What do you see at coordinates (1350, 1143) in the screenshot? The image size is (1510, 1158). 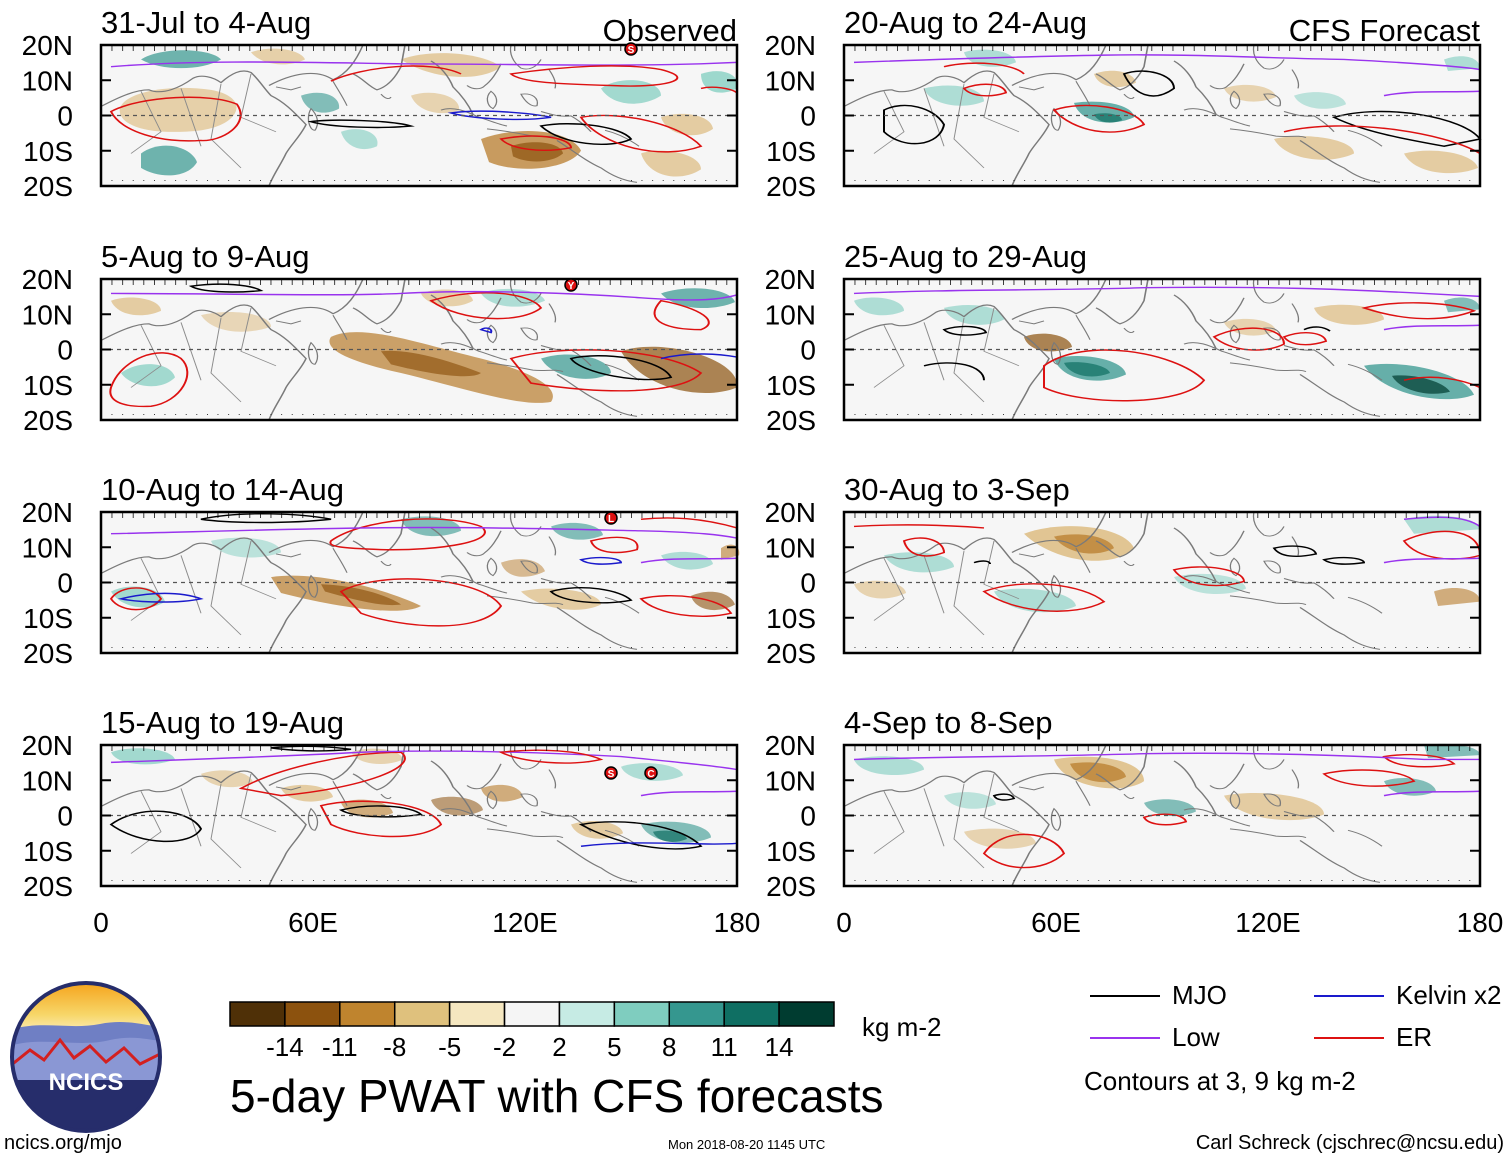 I see `footer-credit: Carl Schreck (cjschrec@ncsu.edu)` at bounding box center [1350, 1143].